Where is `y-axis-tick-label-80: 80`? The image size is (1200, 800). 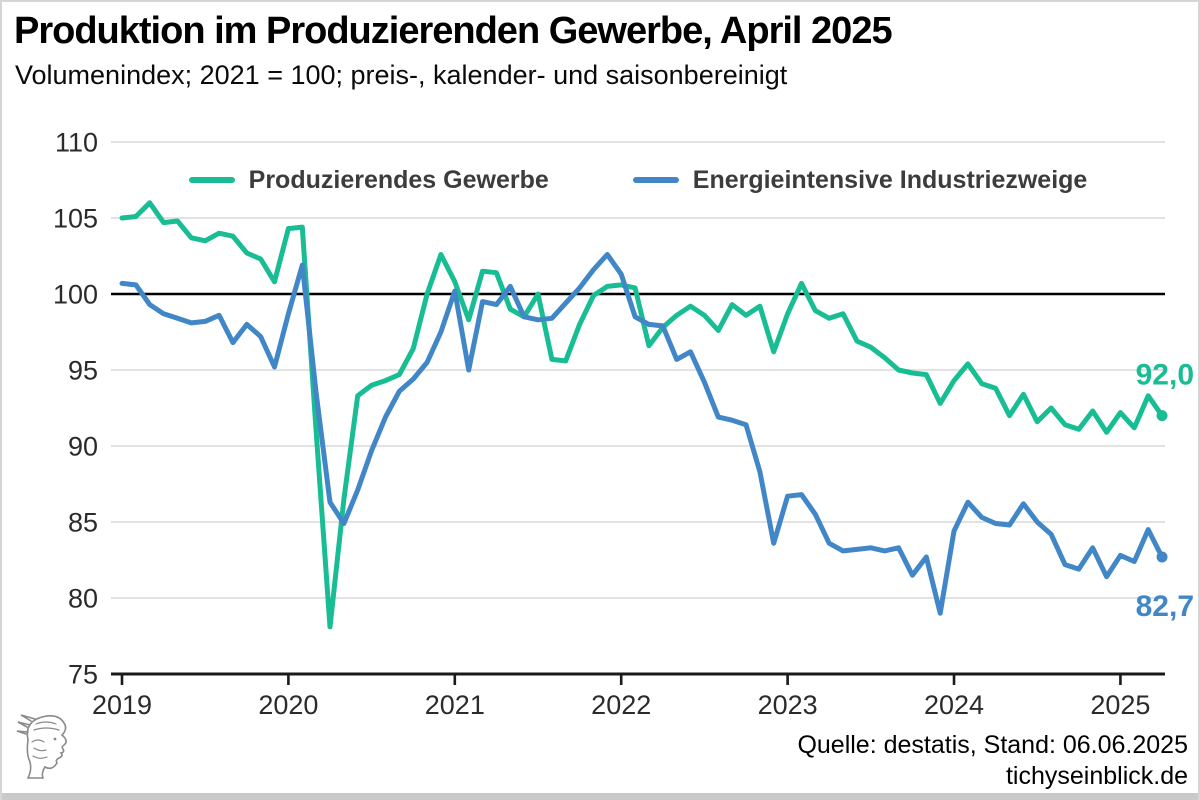 y-axis-tick-label-80: 80 is located at coordinates (83, 599).